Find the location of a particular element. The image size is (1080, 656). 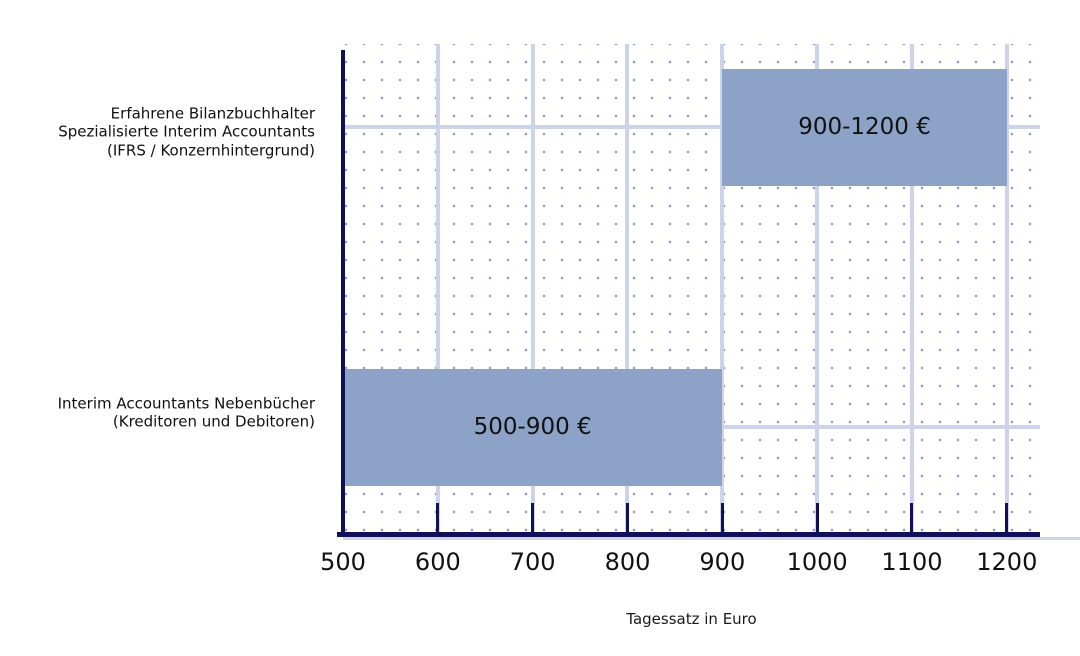

category-label-2-line-1: Interim Accountants Nebenbücher is located at coordinates (186, 403).